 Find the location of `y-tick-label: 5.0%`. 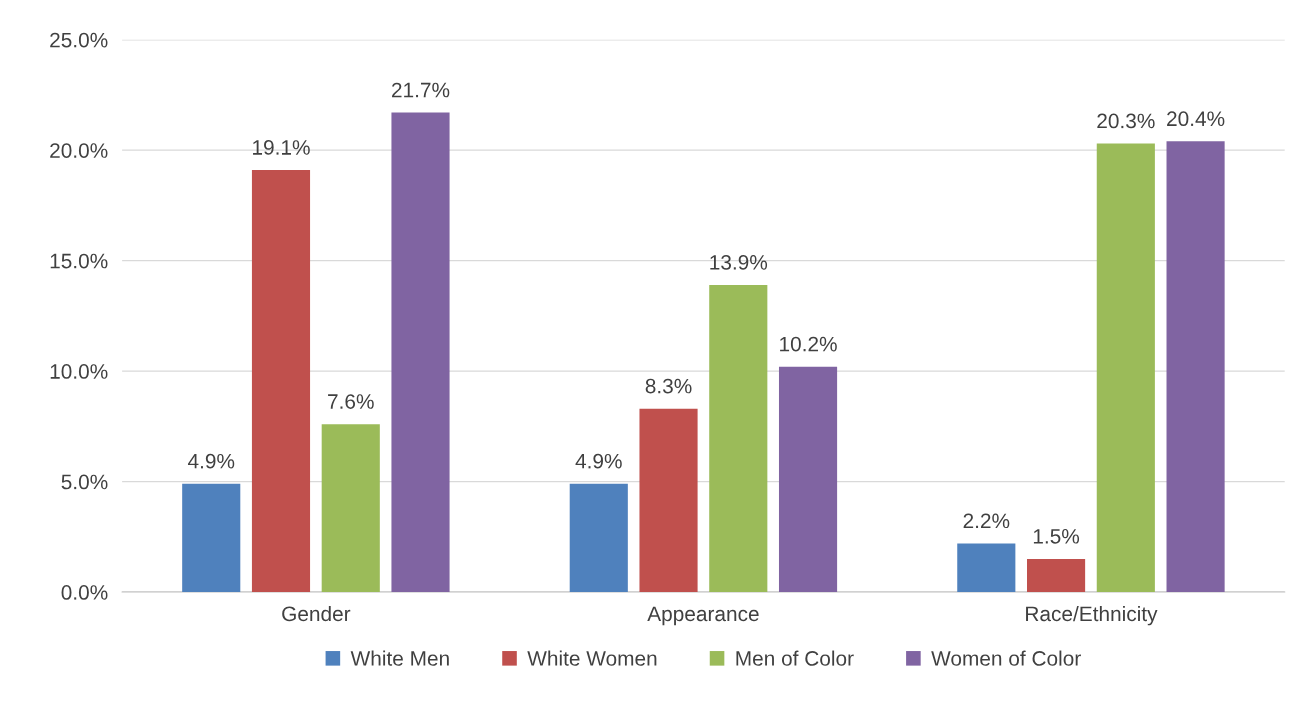

y-tick-label: 5.0% is located at coordinates (84, 482).